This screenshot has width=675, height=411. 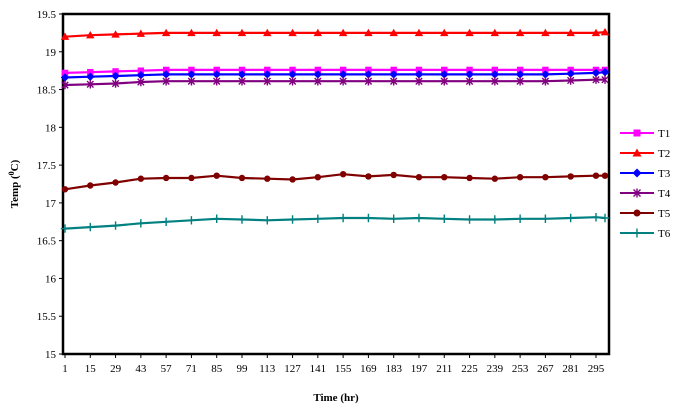 I want to click on y-axis-title-sup: 0, so click(x=11, y=173).